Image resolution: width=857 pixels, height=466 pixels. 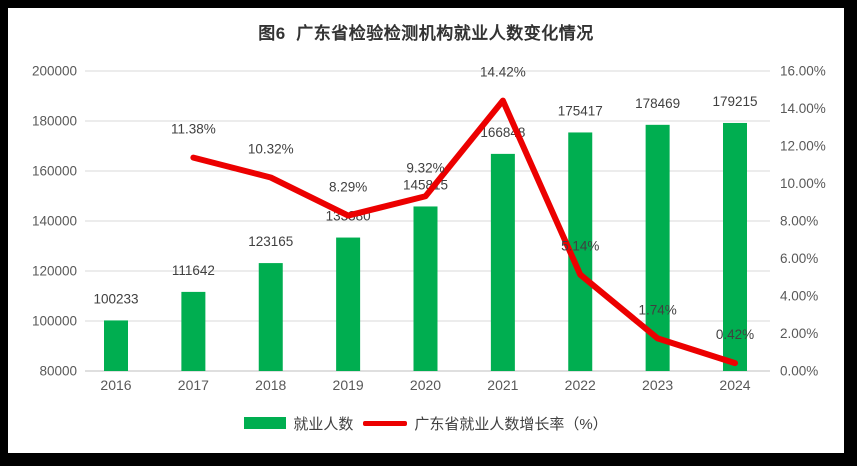 I want to click on chart-title: 图6 广东省检验检测机构就业人数变化情况, so click(x=426, y=33).